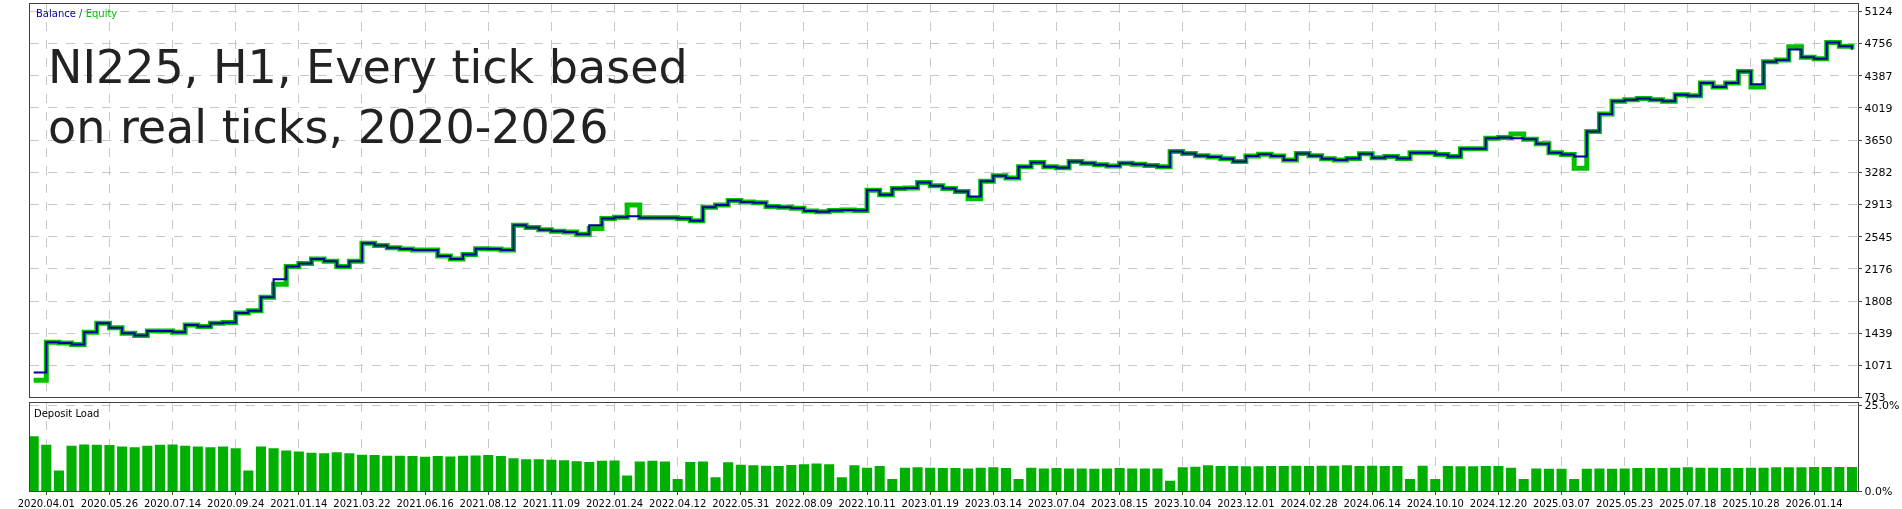 Image resolution: width=1902 pixels, height=509 pixels. Describe the element at coordinates (804, 503) in the screenshot. I see `x-tick-label: 2022.08.09` at that location.